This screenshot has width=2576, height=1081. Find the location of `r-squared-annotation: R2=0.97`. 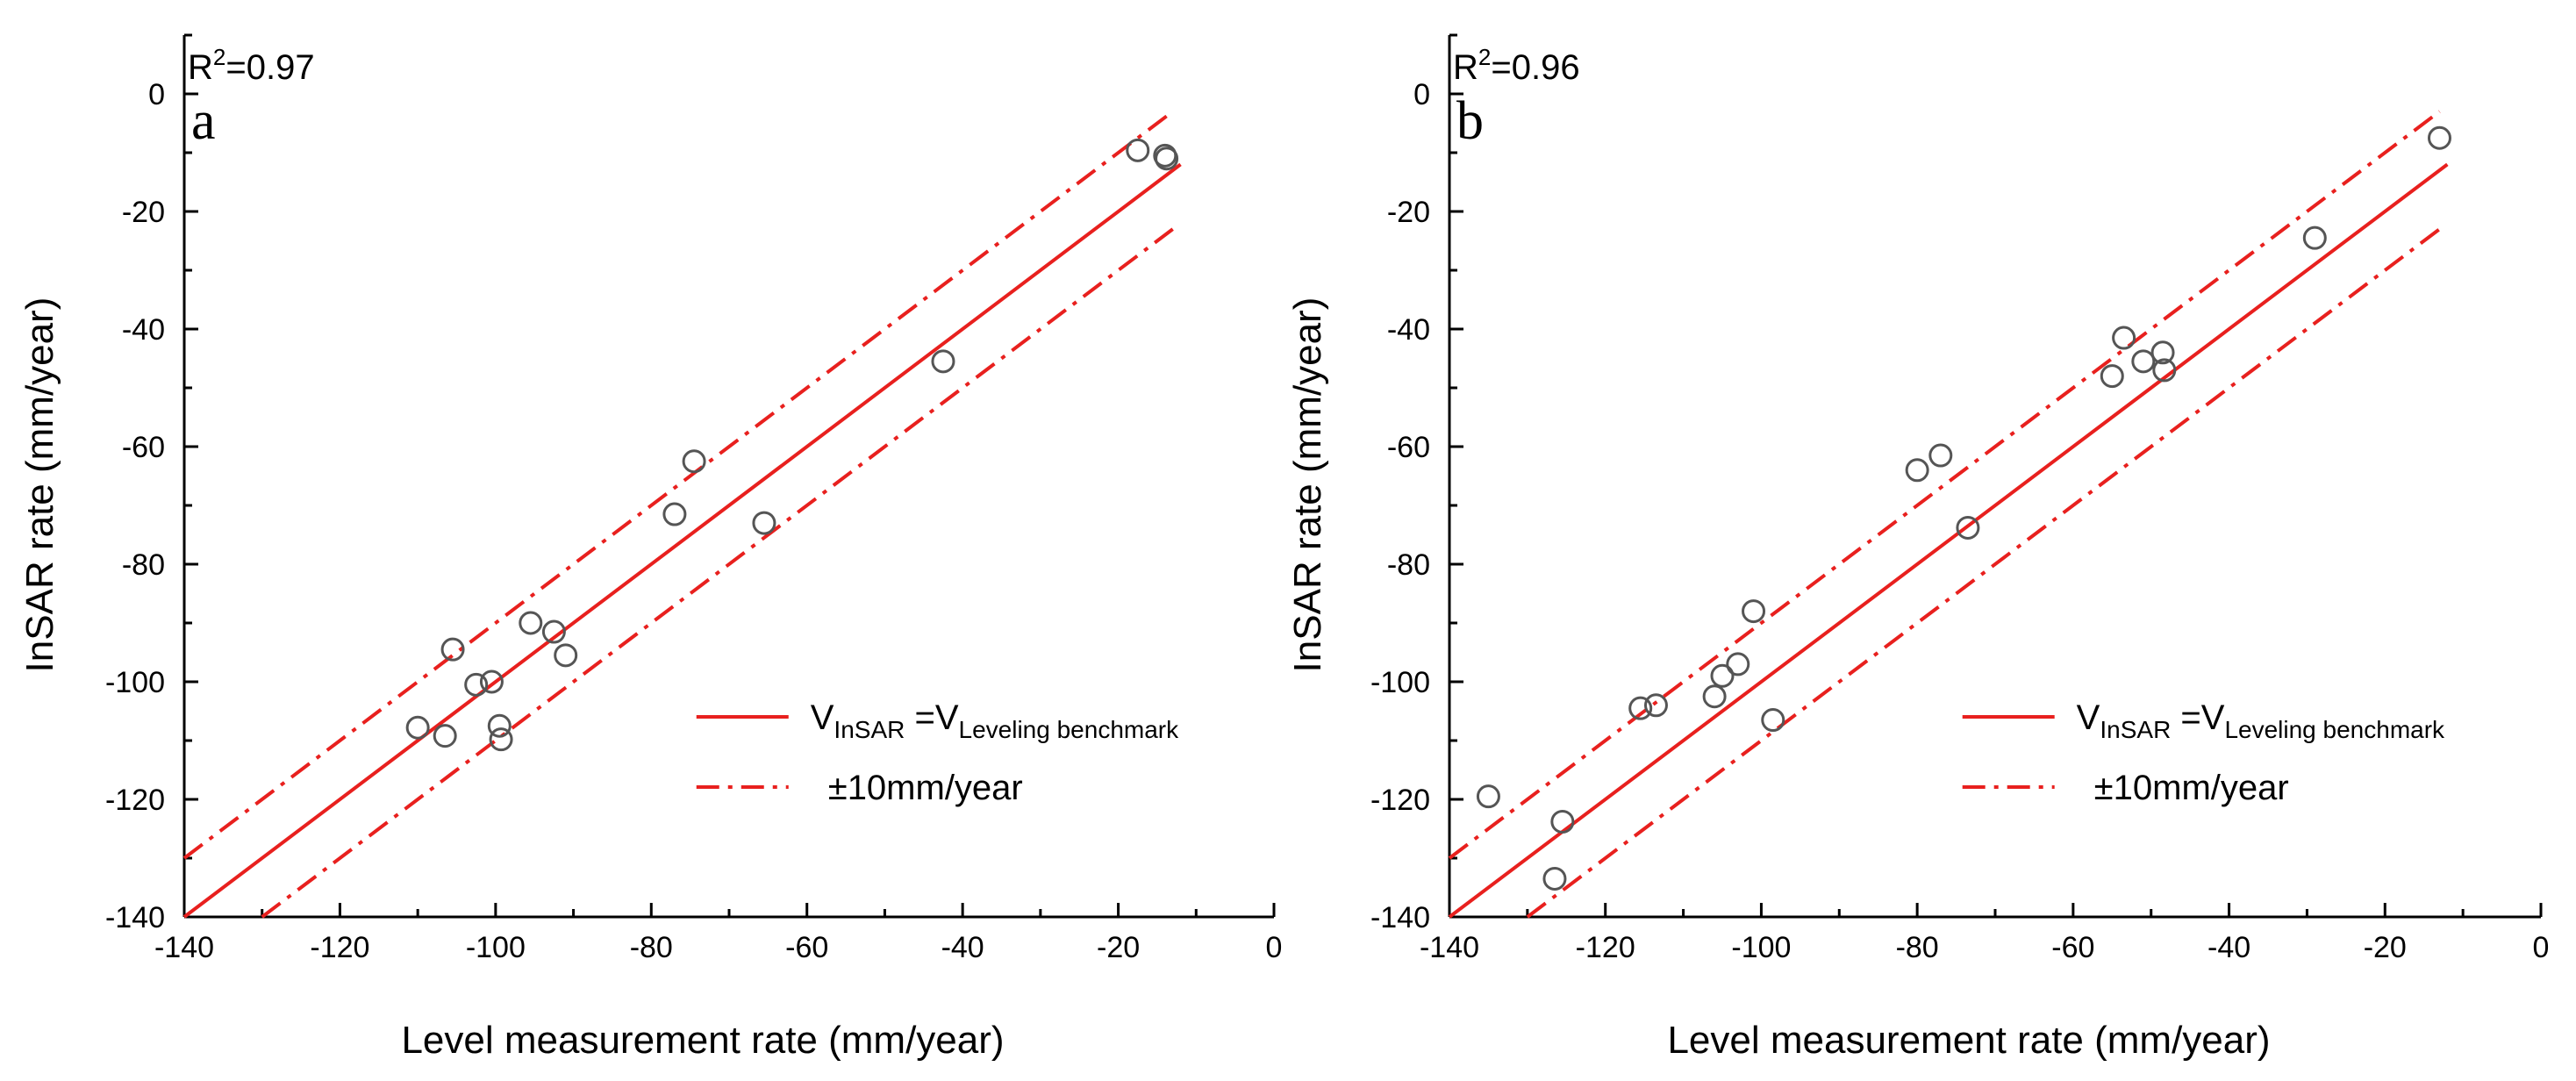

r-squared-annotation: R2=0.97 is located at coordinates (251, 65).